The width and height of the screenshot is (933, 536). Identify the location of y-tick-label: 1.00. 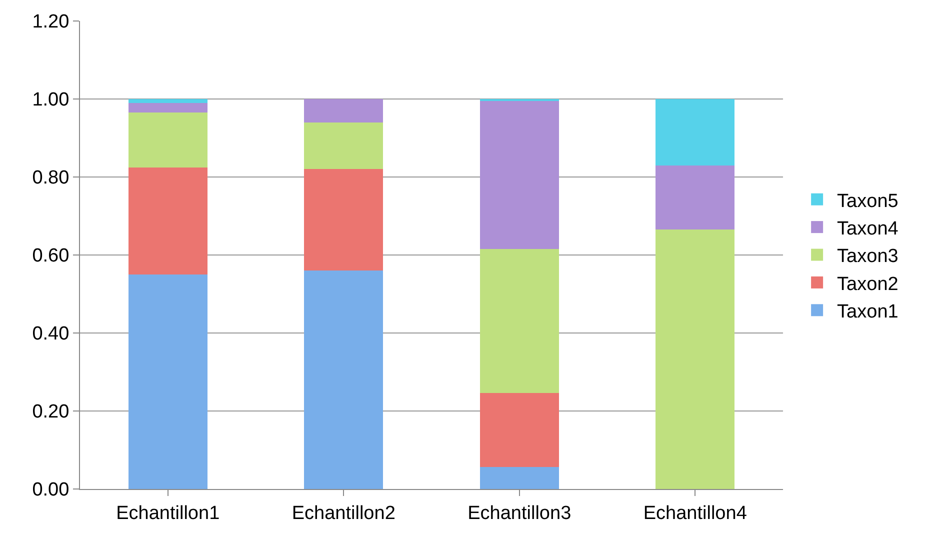
(51, 100).